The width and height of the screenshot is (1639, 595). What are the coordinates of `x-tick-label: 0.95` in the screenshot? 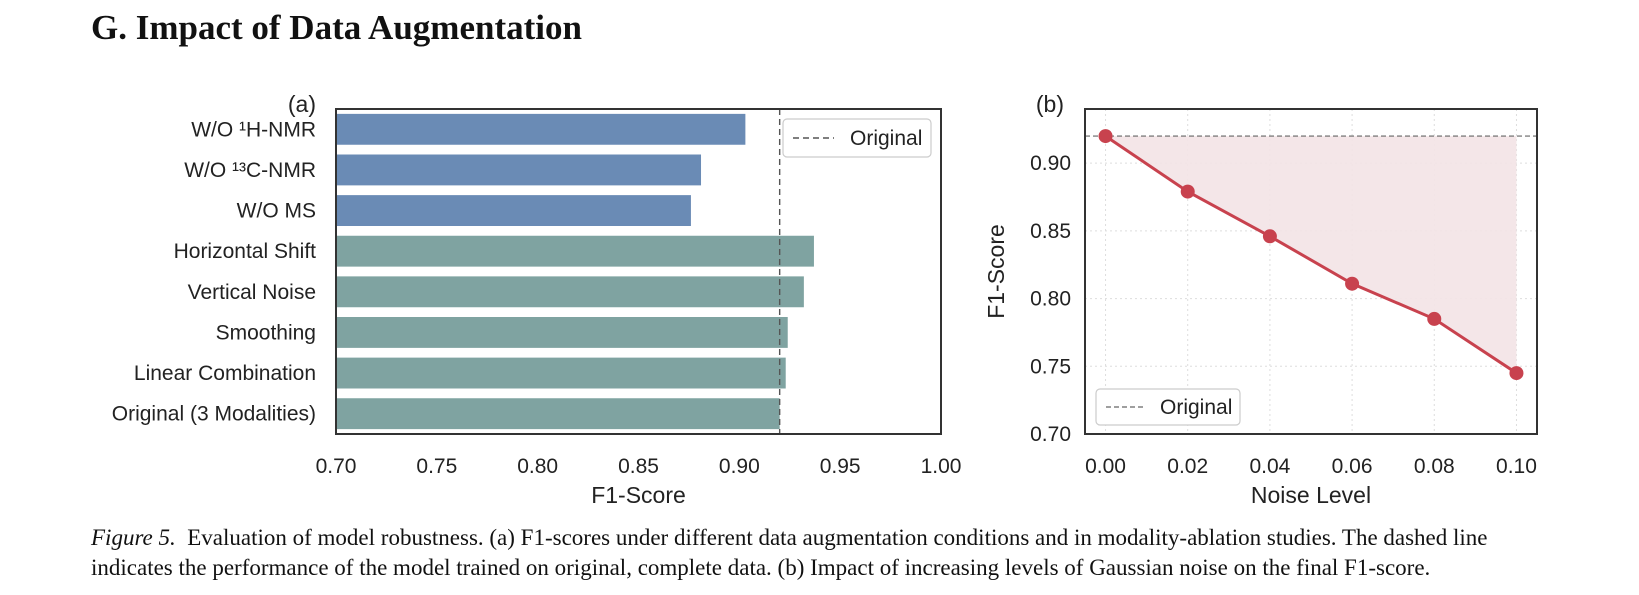 It's located at (840, 466).